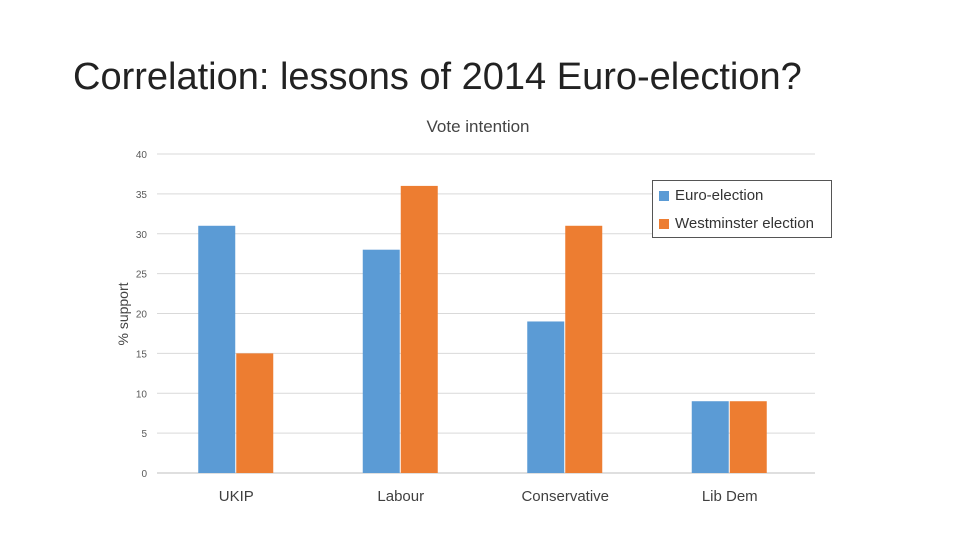  I want to click on y-axis-label: % support, so click(123, 313).